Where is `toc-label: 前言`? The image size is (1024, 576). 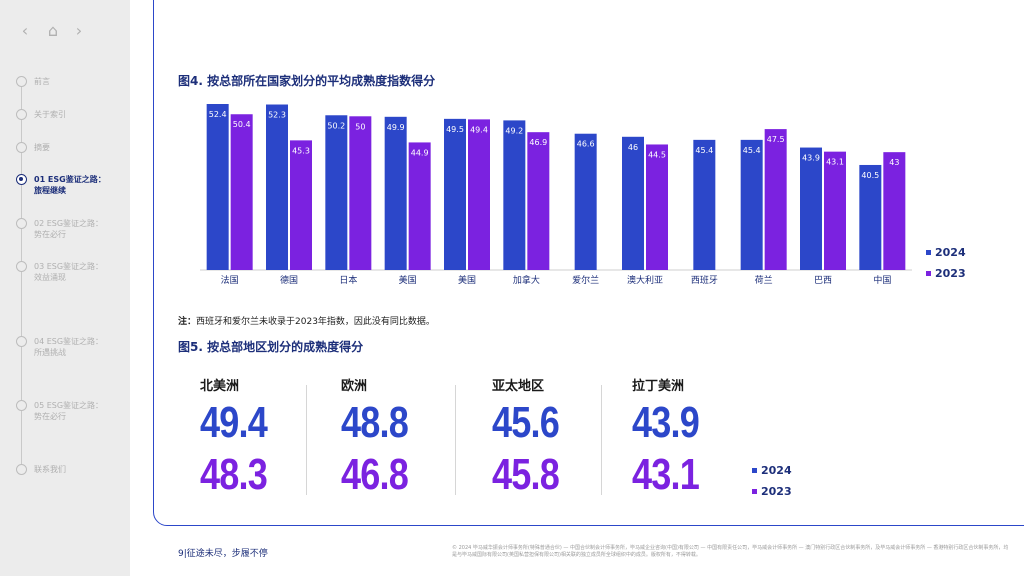 toc-label: 前言 is located at coordinates (42, 81).